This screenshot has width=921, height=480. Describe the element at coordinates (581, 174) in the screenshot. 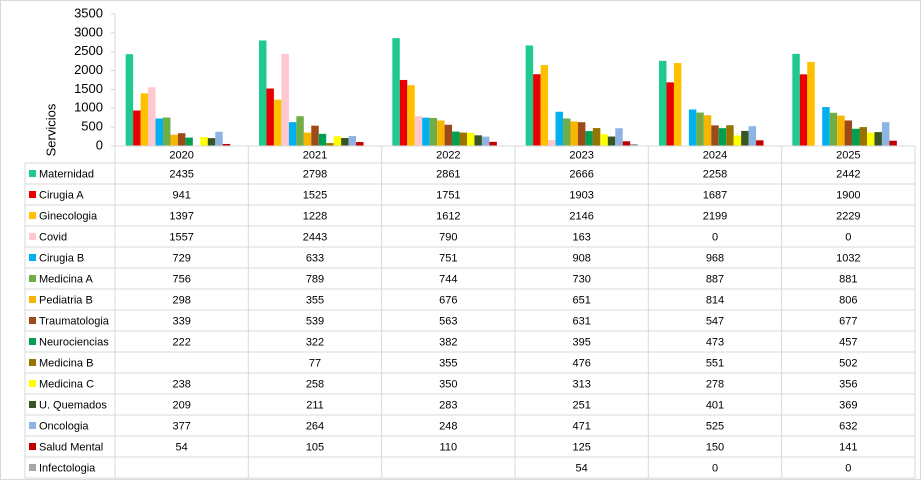

I see `table-value: 2666` at that location.